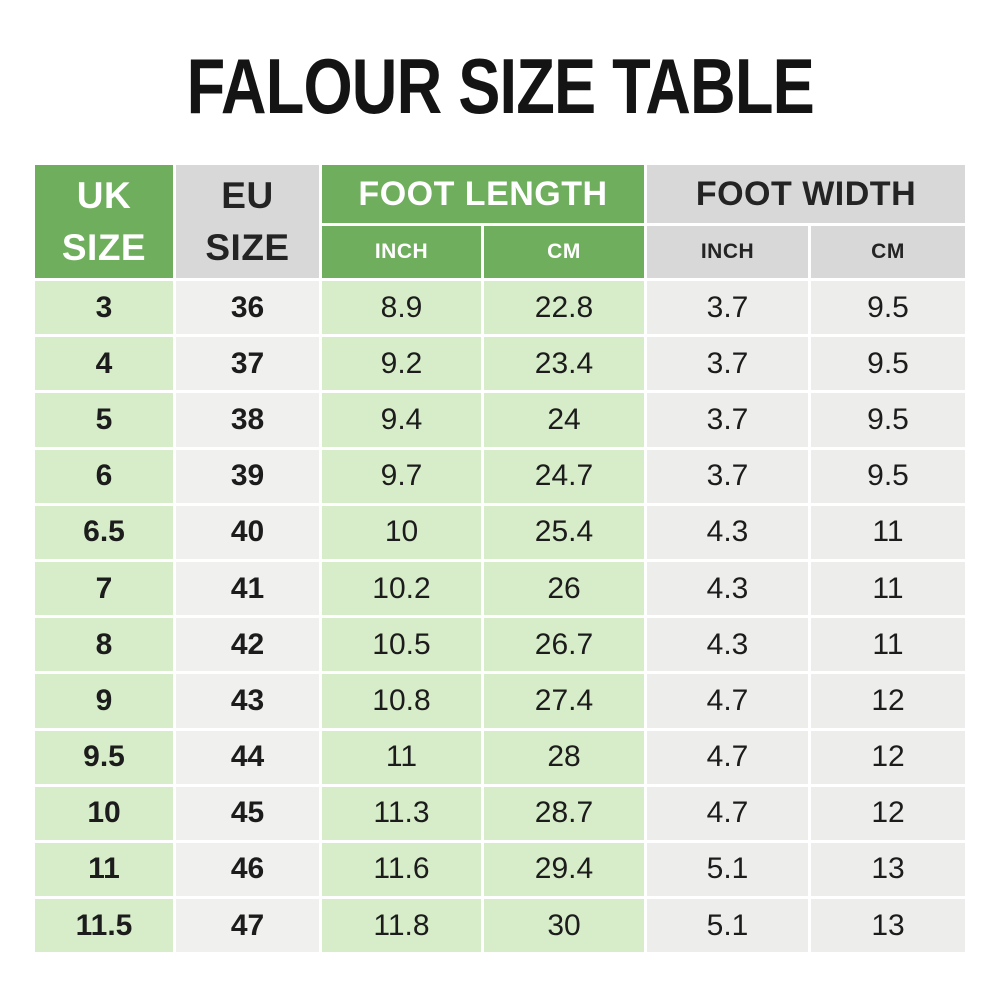 This screenshot has width=1000, height=1000. What do you see at coordinates (564, 252) in the screenshot?
I see `foot-length-cm-subheader: CM` at bounding box center [564, 252].